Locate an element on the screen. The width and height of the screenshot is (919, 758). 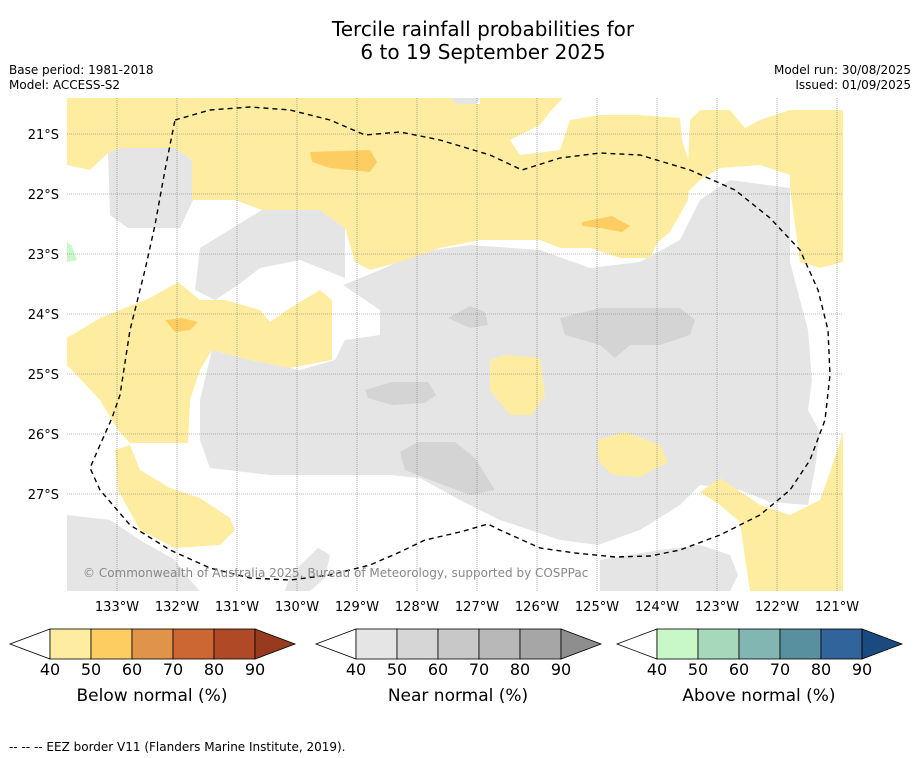
latitude-label: 24°S is located at coordinates (43, 315).